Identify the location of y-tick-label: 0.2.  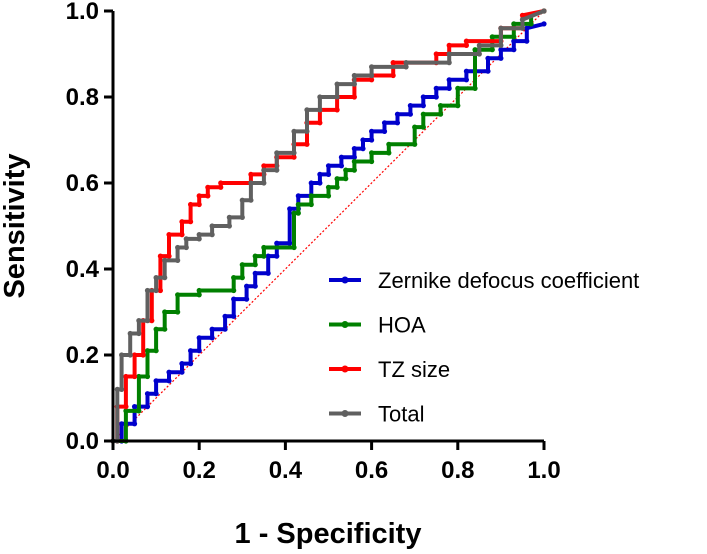
(82, 355).